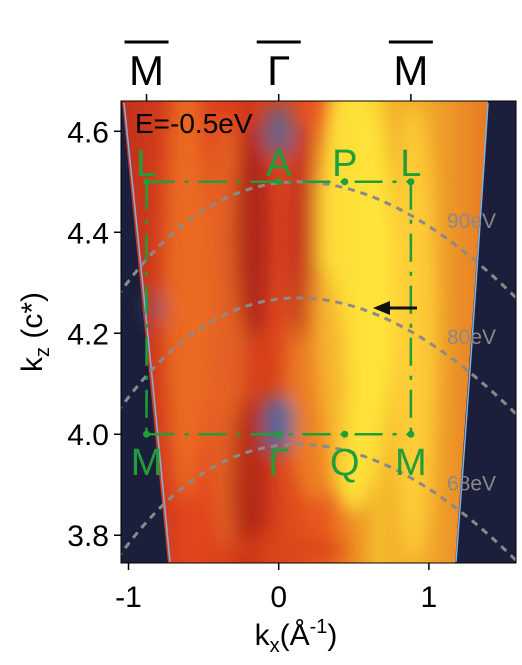  I want to click on y-tick-label: 4.4, so click(88, 233).